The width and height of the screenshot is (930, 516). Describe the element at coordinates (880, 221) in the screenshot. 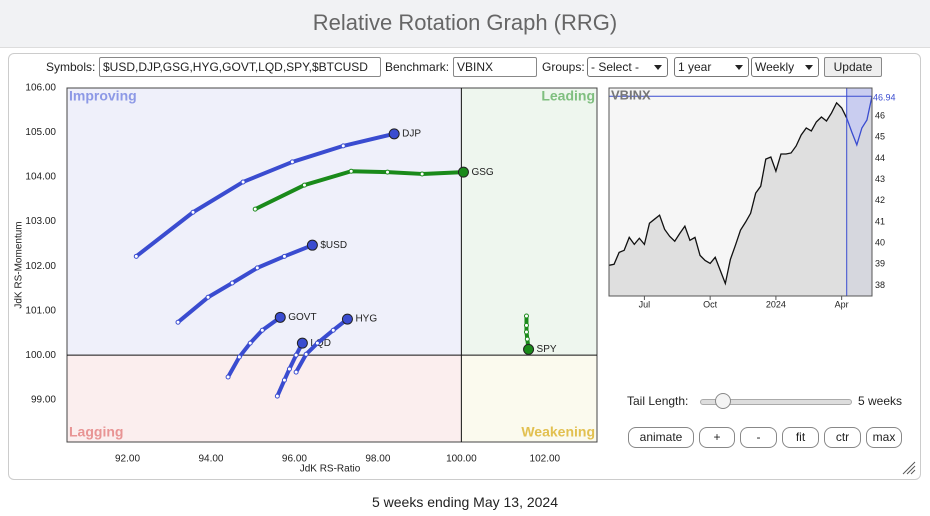

I see `y-tick-label: 41` at that location.